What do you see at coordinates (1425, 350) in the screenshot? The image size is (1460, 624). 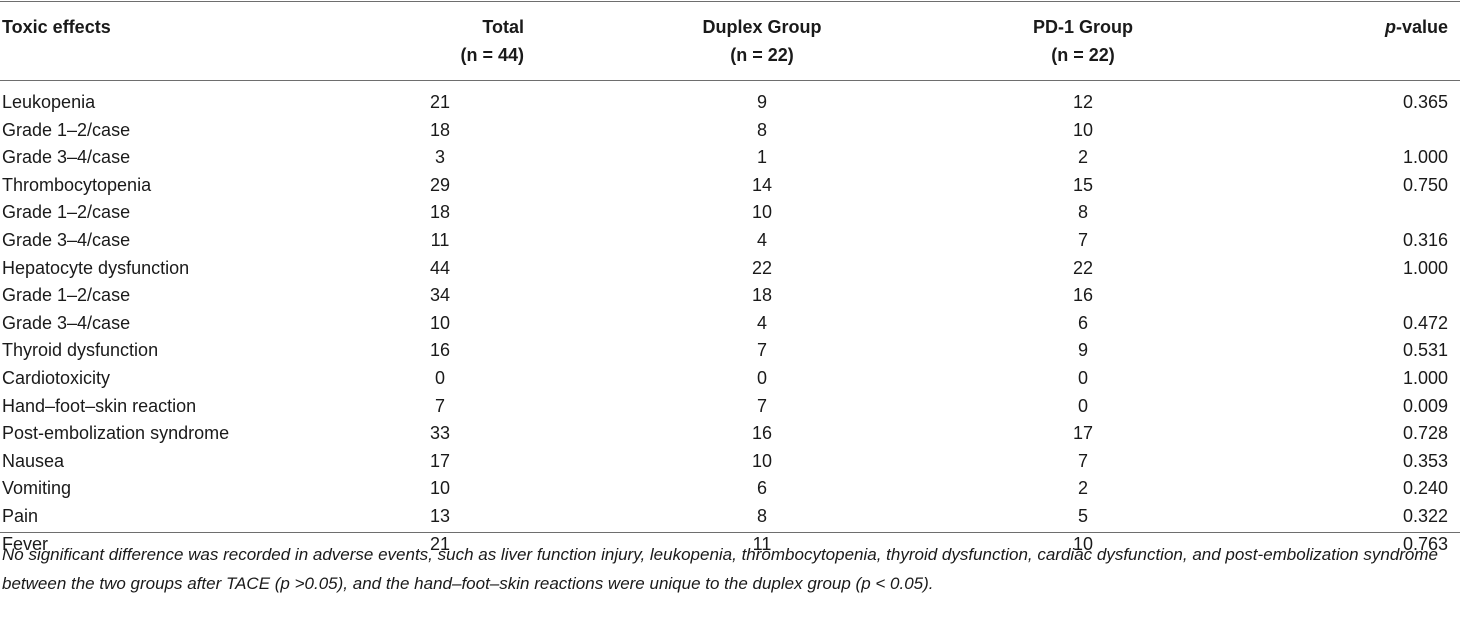 I see `row-p-value: 0.531` at bounding box center [1425, 350].